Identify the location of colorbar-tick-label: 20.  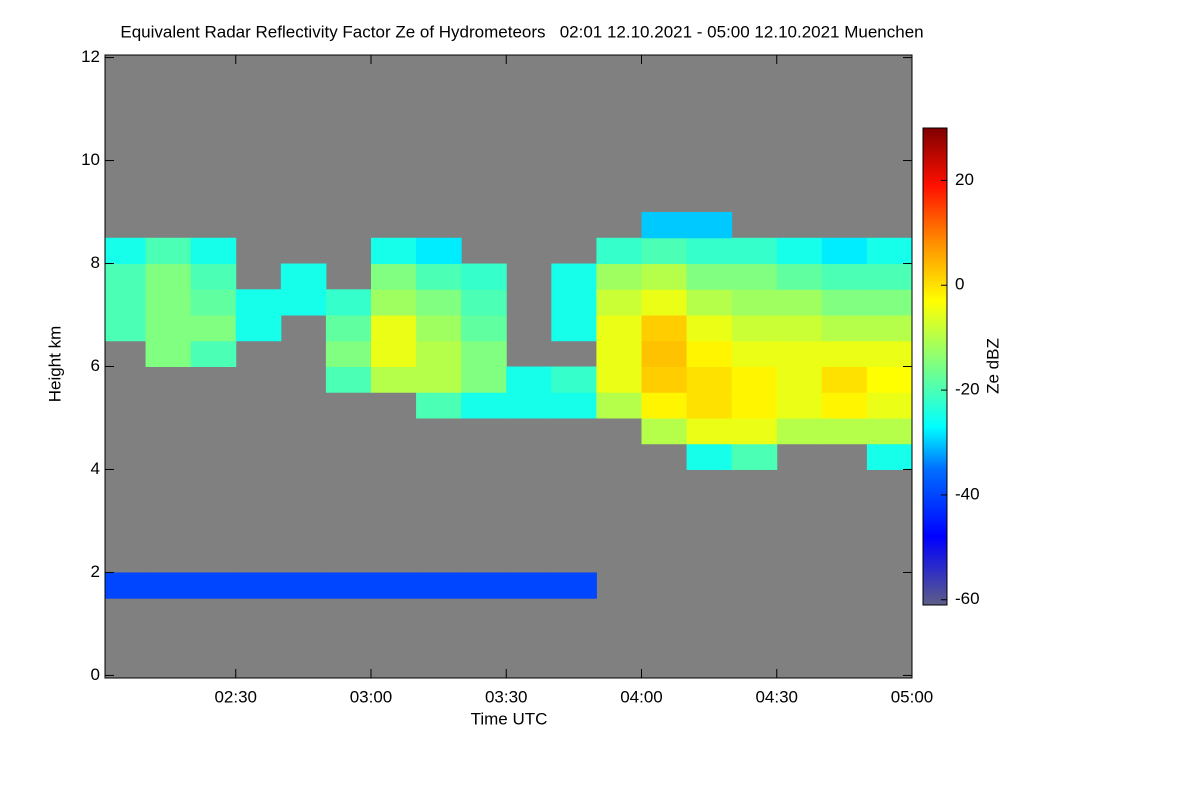
(964, 179).